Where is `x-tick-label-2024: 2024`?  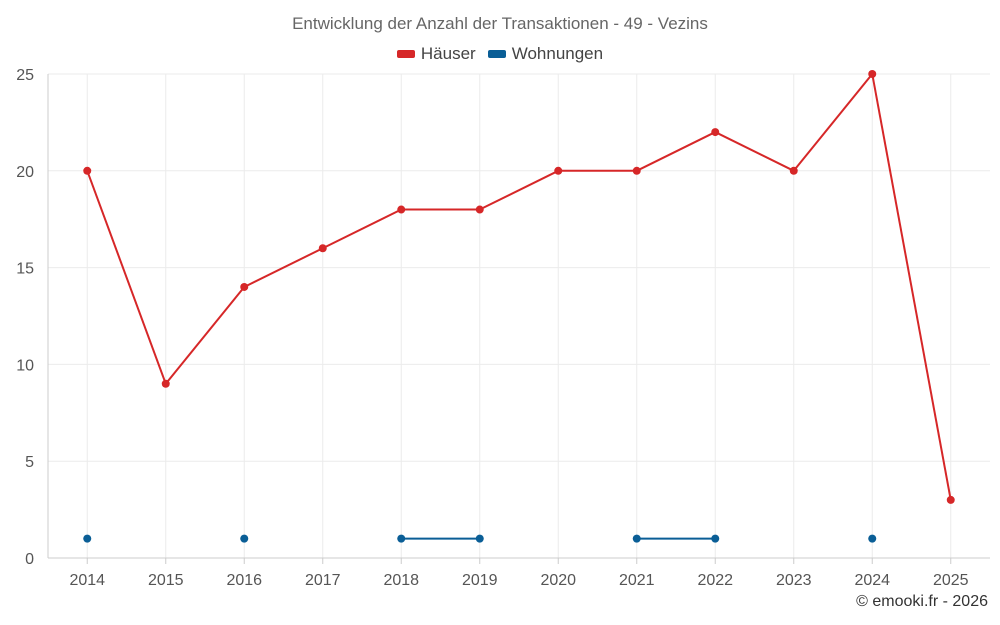 x-tick-label-2024: 2024 is located at coordinates (872, 580).